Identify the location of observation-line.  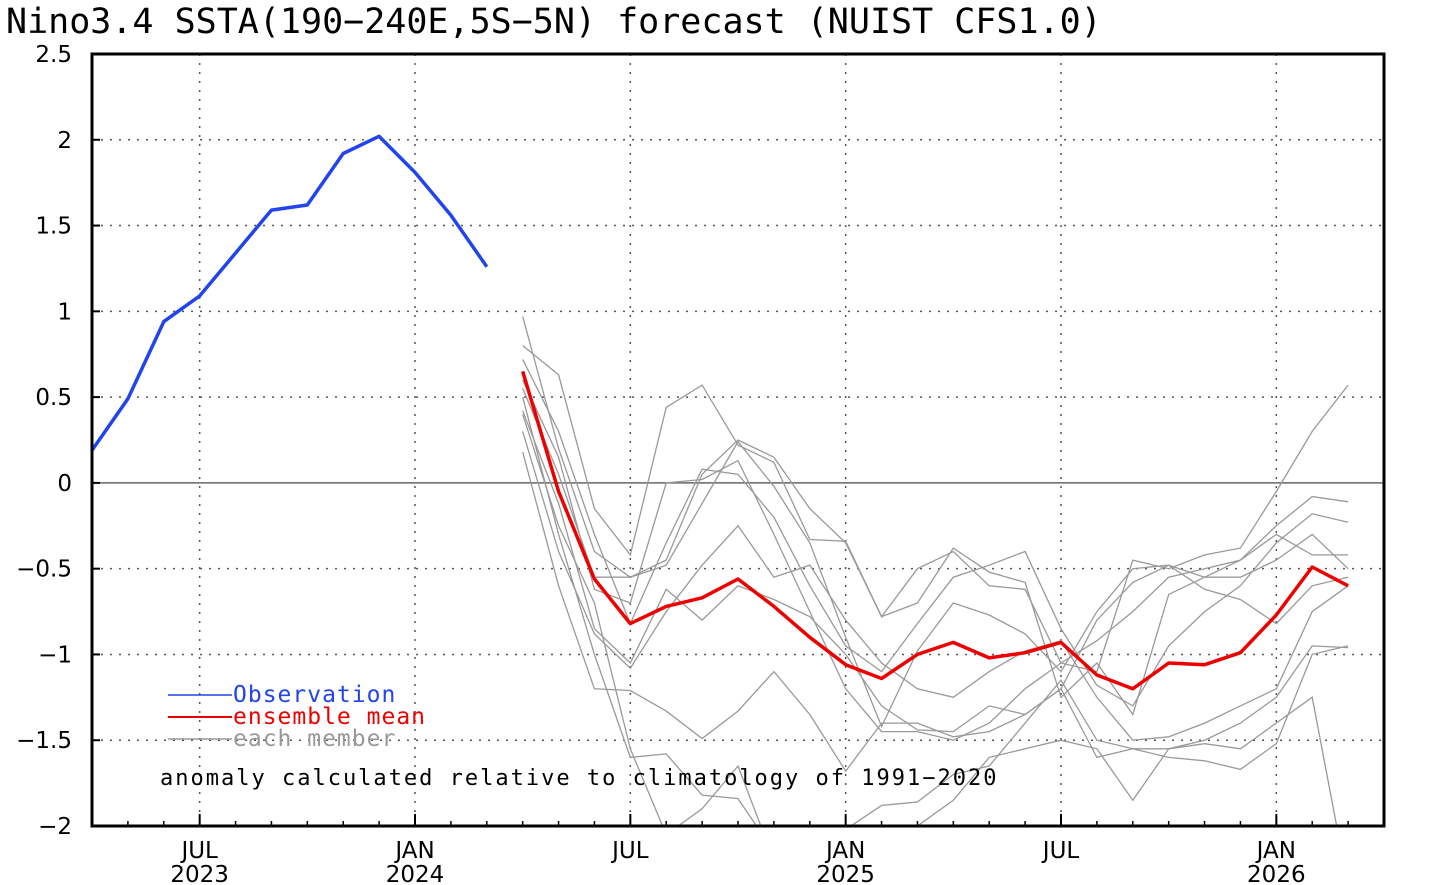
(290, 293).